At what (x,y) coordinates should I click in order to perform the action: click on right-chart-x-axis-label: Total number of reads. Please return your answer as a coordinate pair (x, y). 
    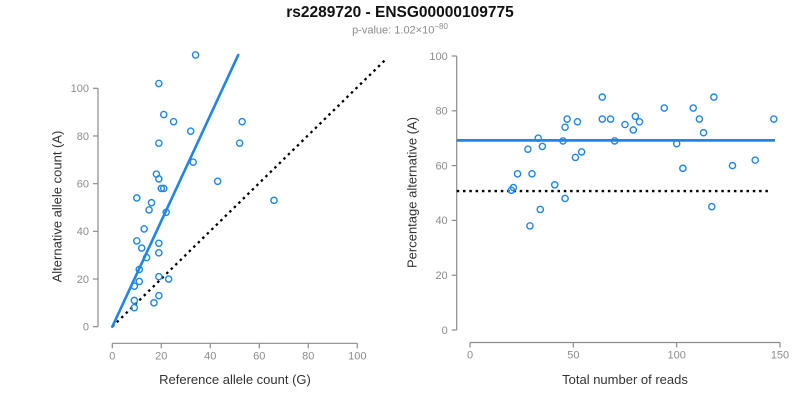
    Looking at the image, I should click on (625, 379).